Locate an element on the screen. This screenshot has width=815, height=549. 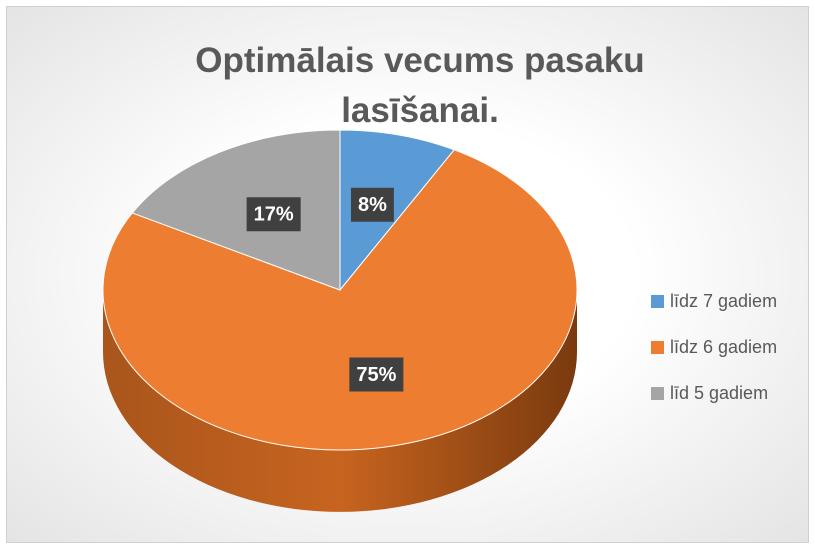
legend-label: līdz 6 gadiem is located at coordinates (723, 347).